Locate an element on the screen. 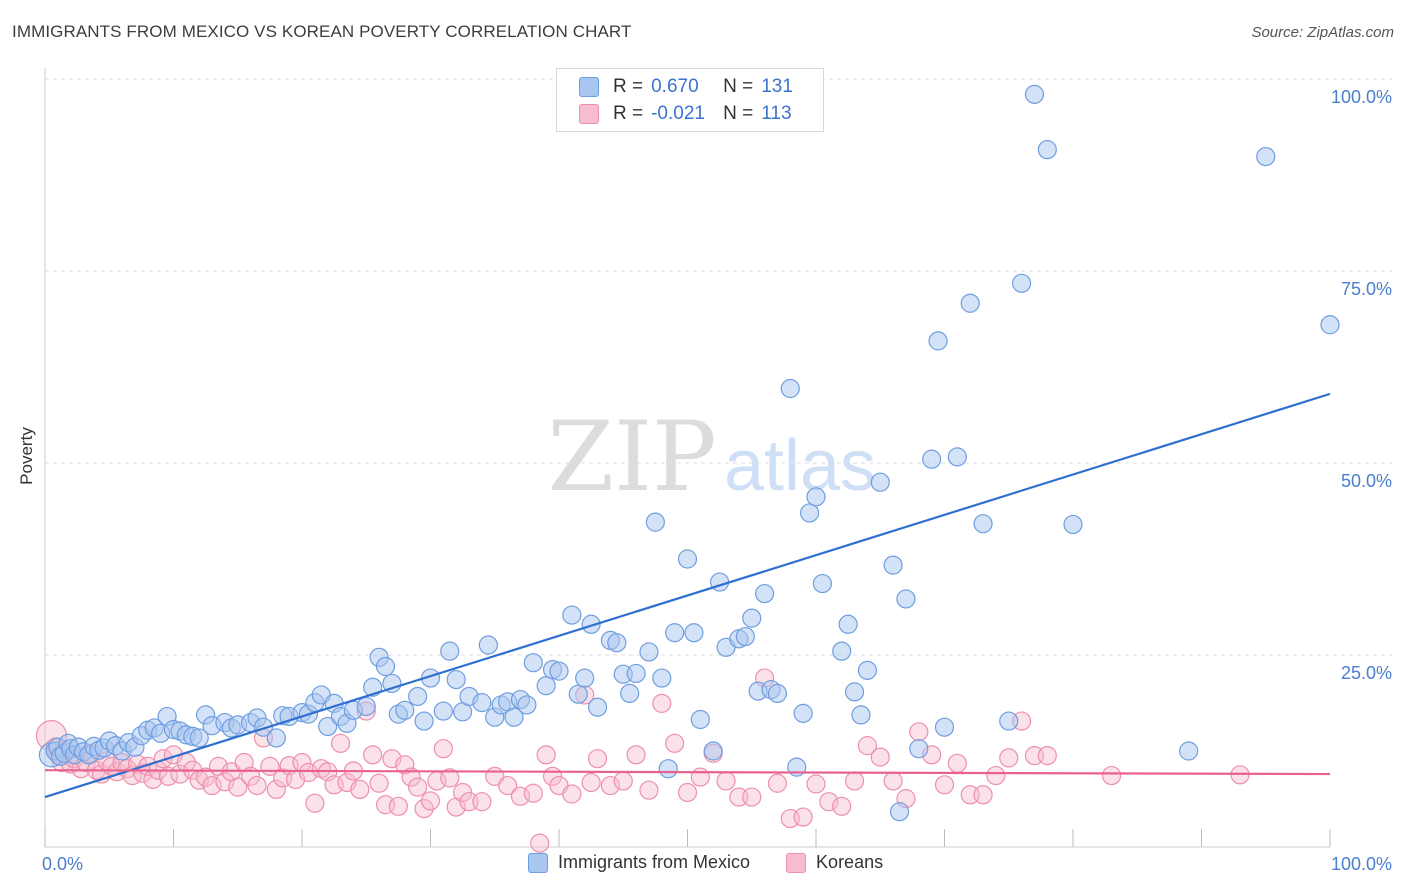 The width and height of the screenshot is (1406, 892). y-tick-label: 75.0% is located at coordinates (1366, 289).